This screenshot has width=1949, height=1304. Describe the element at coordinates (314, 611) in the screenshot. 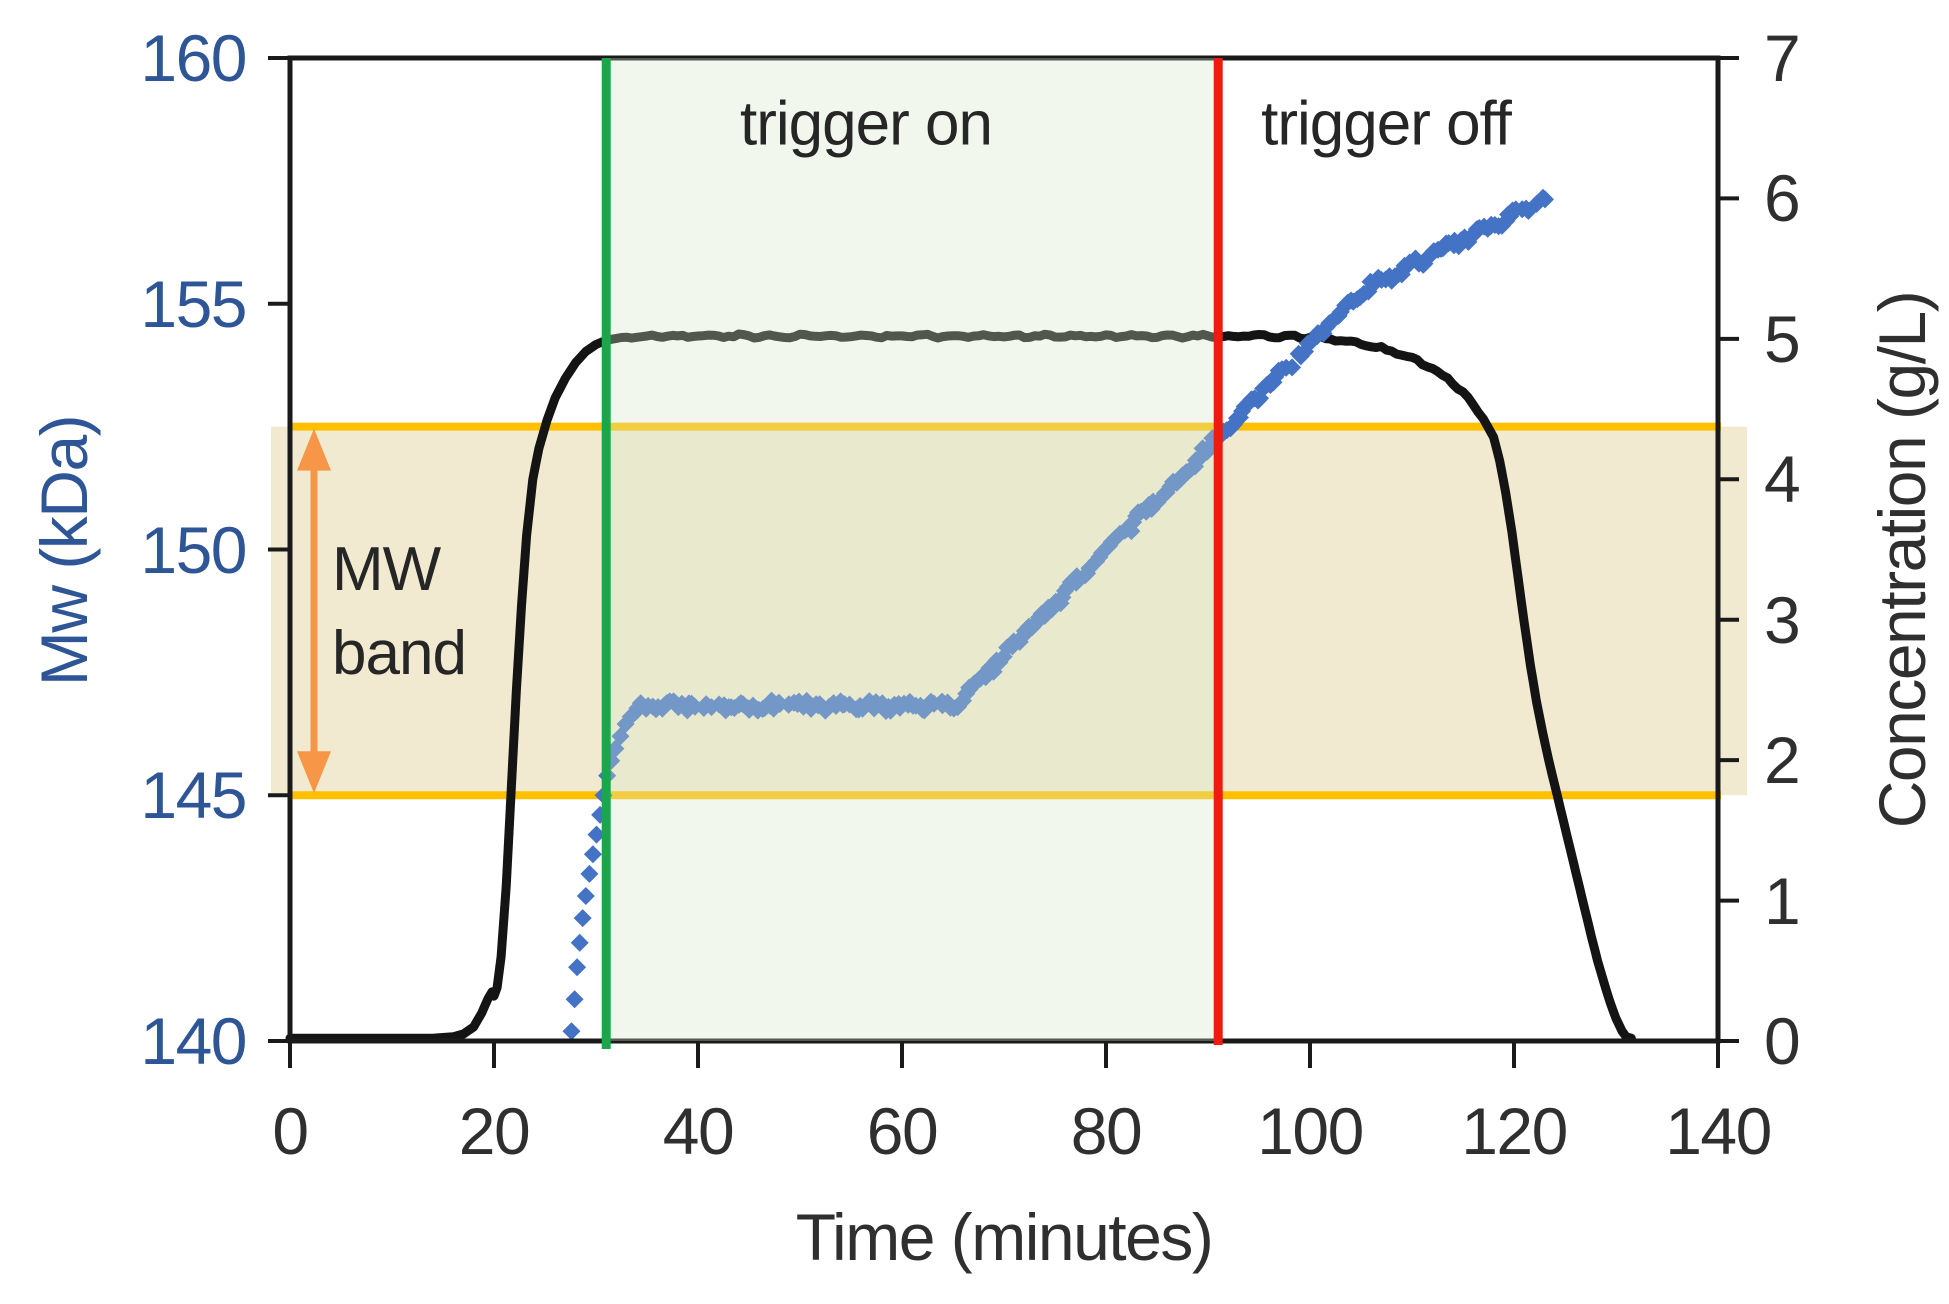

I see `mw-band-arrow` at that location.